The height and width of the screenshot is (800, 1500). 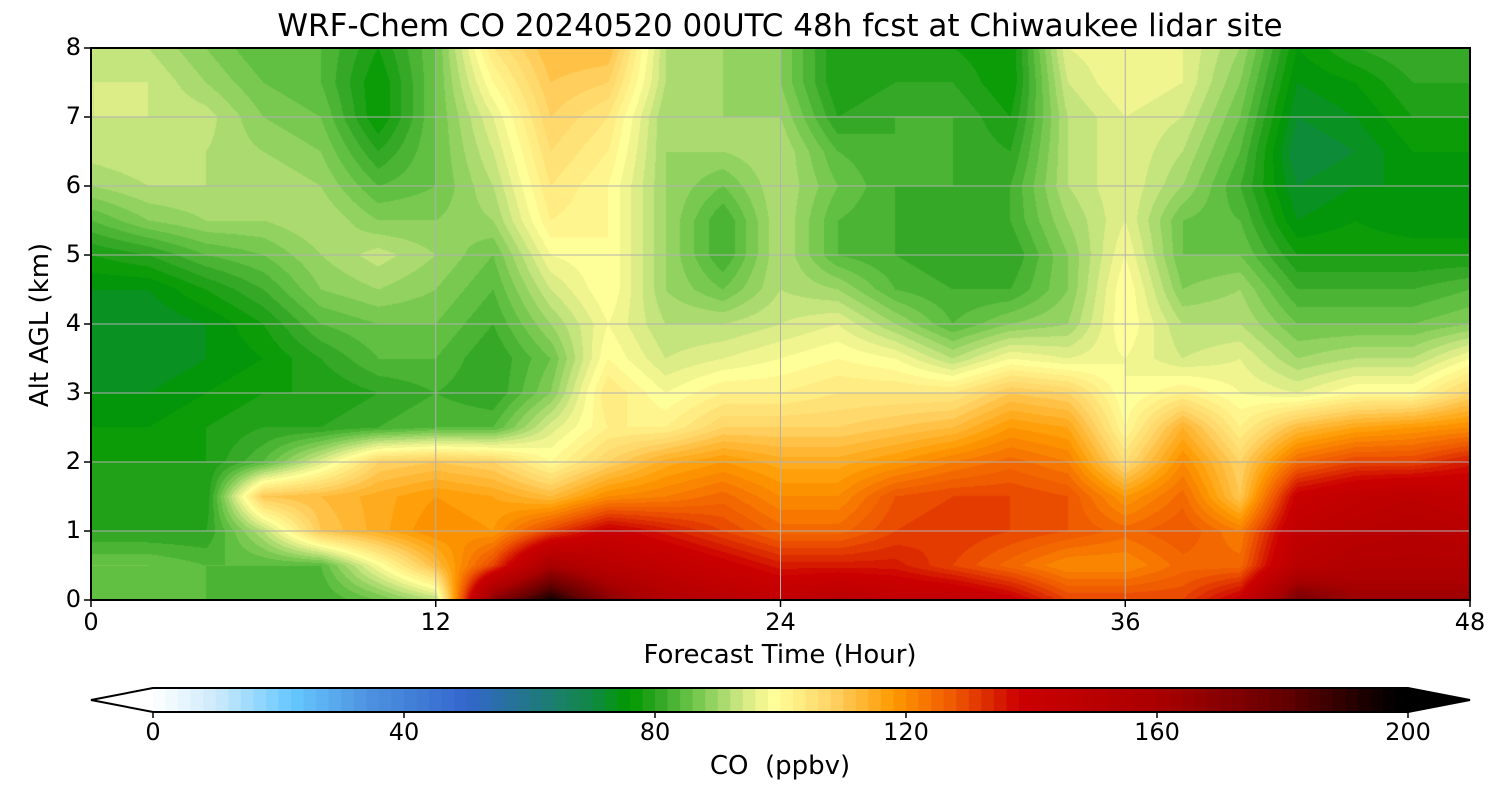 I want to click on y-tick-label: 7, so click(x=73, y=116).